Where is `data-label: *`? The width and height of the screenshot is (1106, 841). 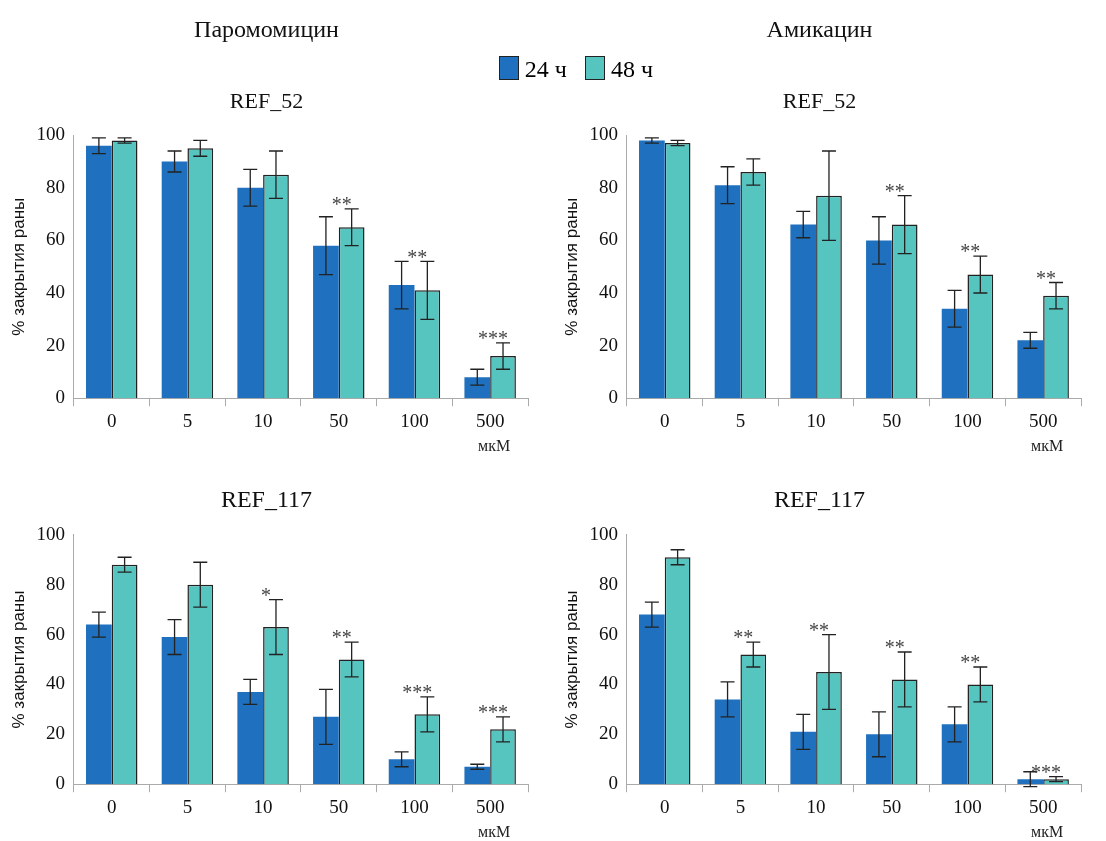
data-label: * is located at coordinates (265, 594).